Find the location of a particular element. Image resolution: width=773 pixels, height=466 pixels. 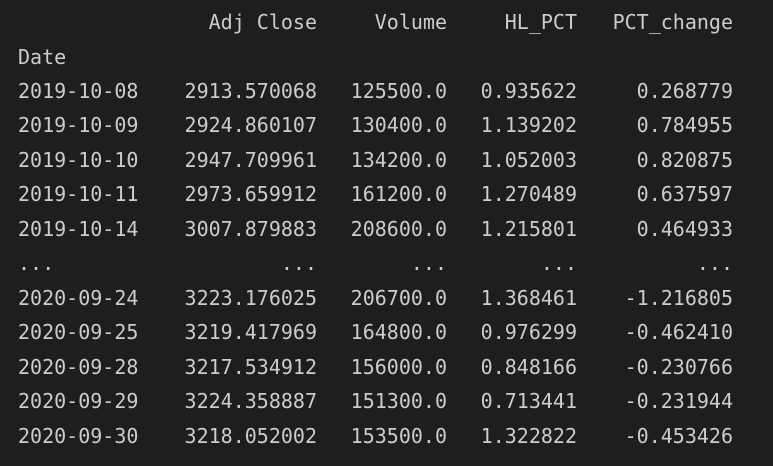

row-date: 2019-10-14 is located at coordinates (78, 229).